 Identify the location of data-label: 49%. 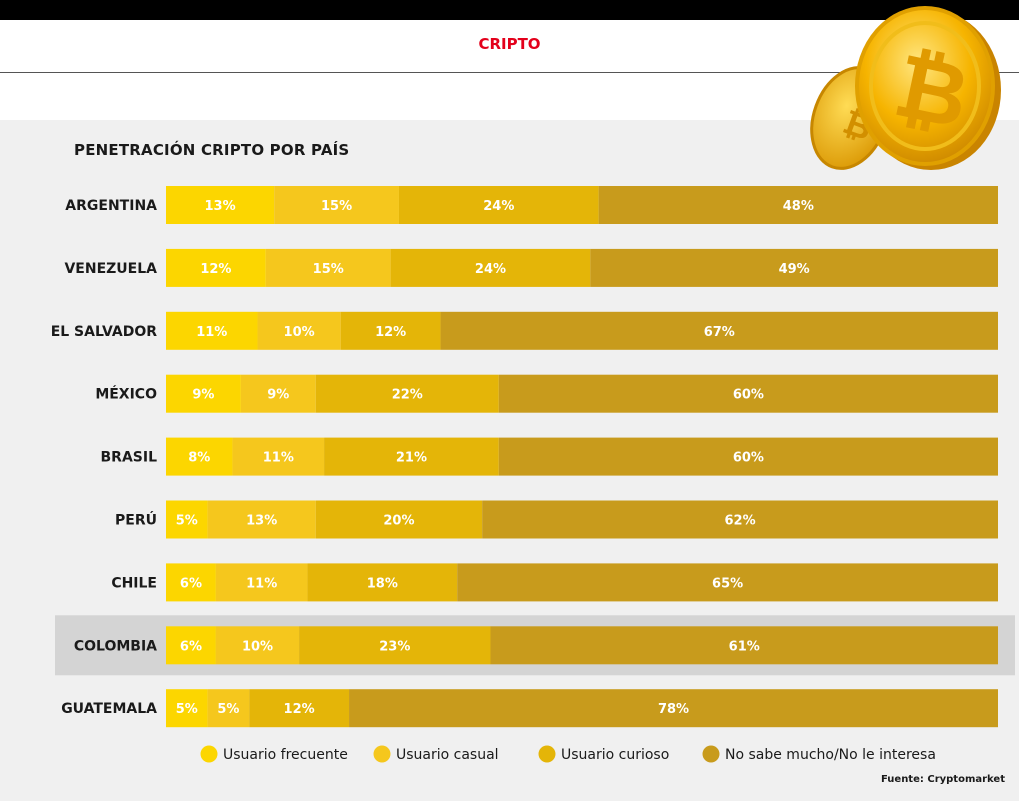
(794, 269).